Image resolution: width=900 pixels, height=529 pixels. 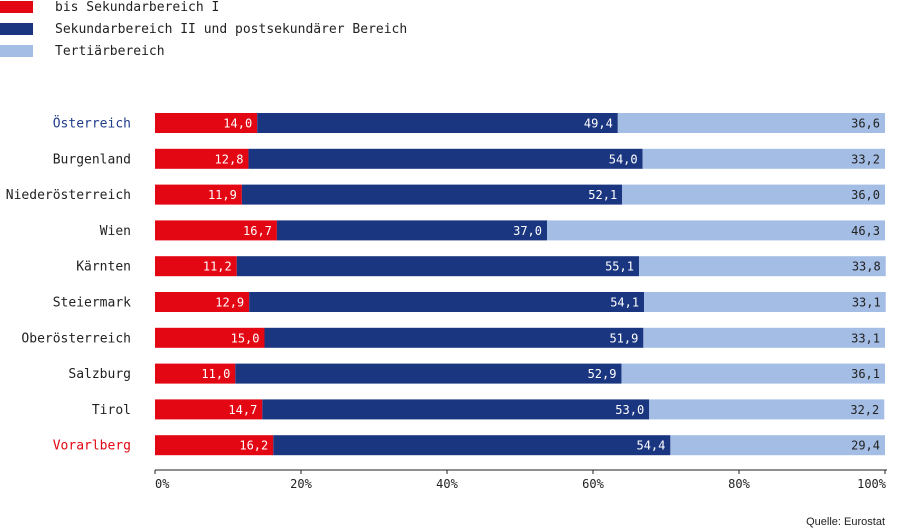 I want to click on data-label: 51,9, so click(x=623, y=338).